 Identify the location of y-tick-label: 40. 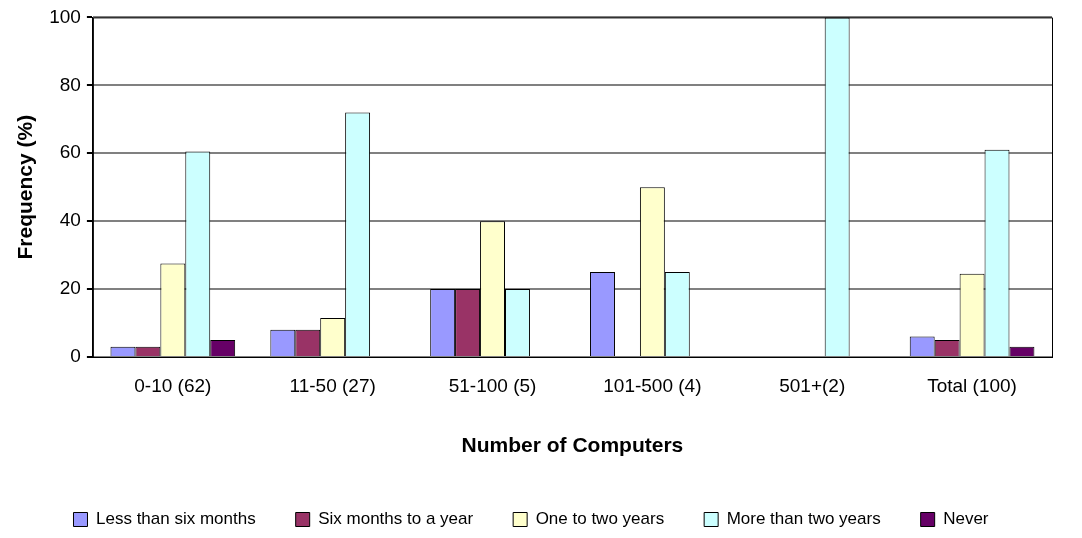
(70, 220).